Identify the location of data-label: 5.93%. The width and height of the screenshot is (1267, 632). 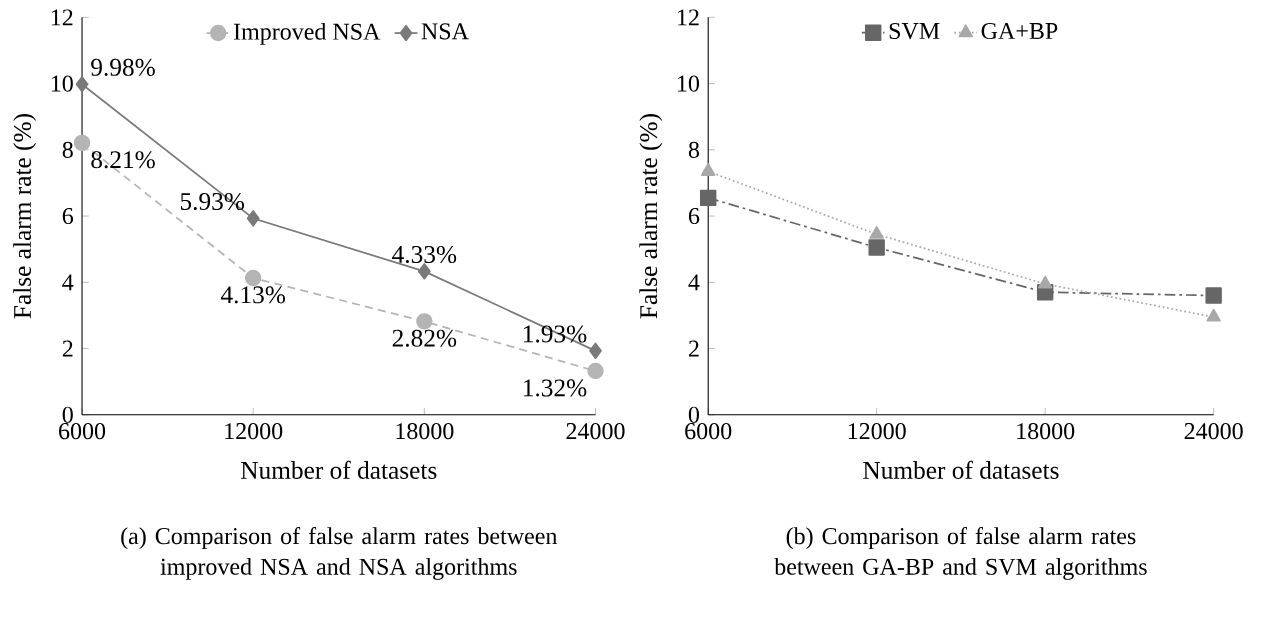
(212, 201).